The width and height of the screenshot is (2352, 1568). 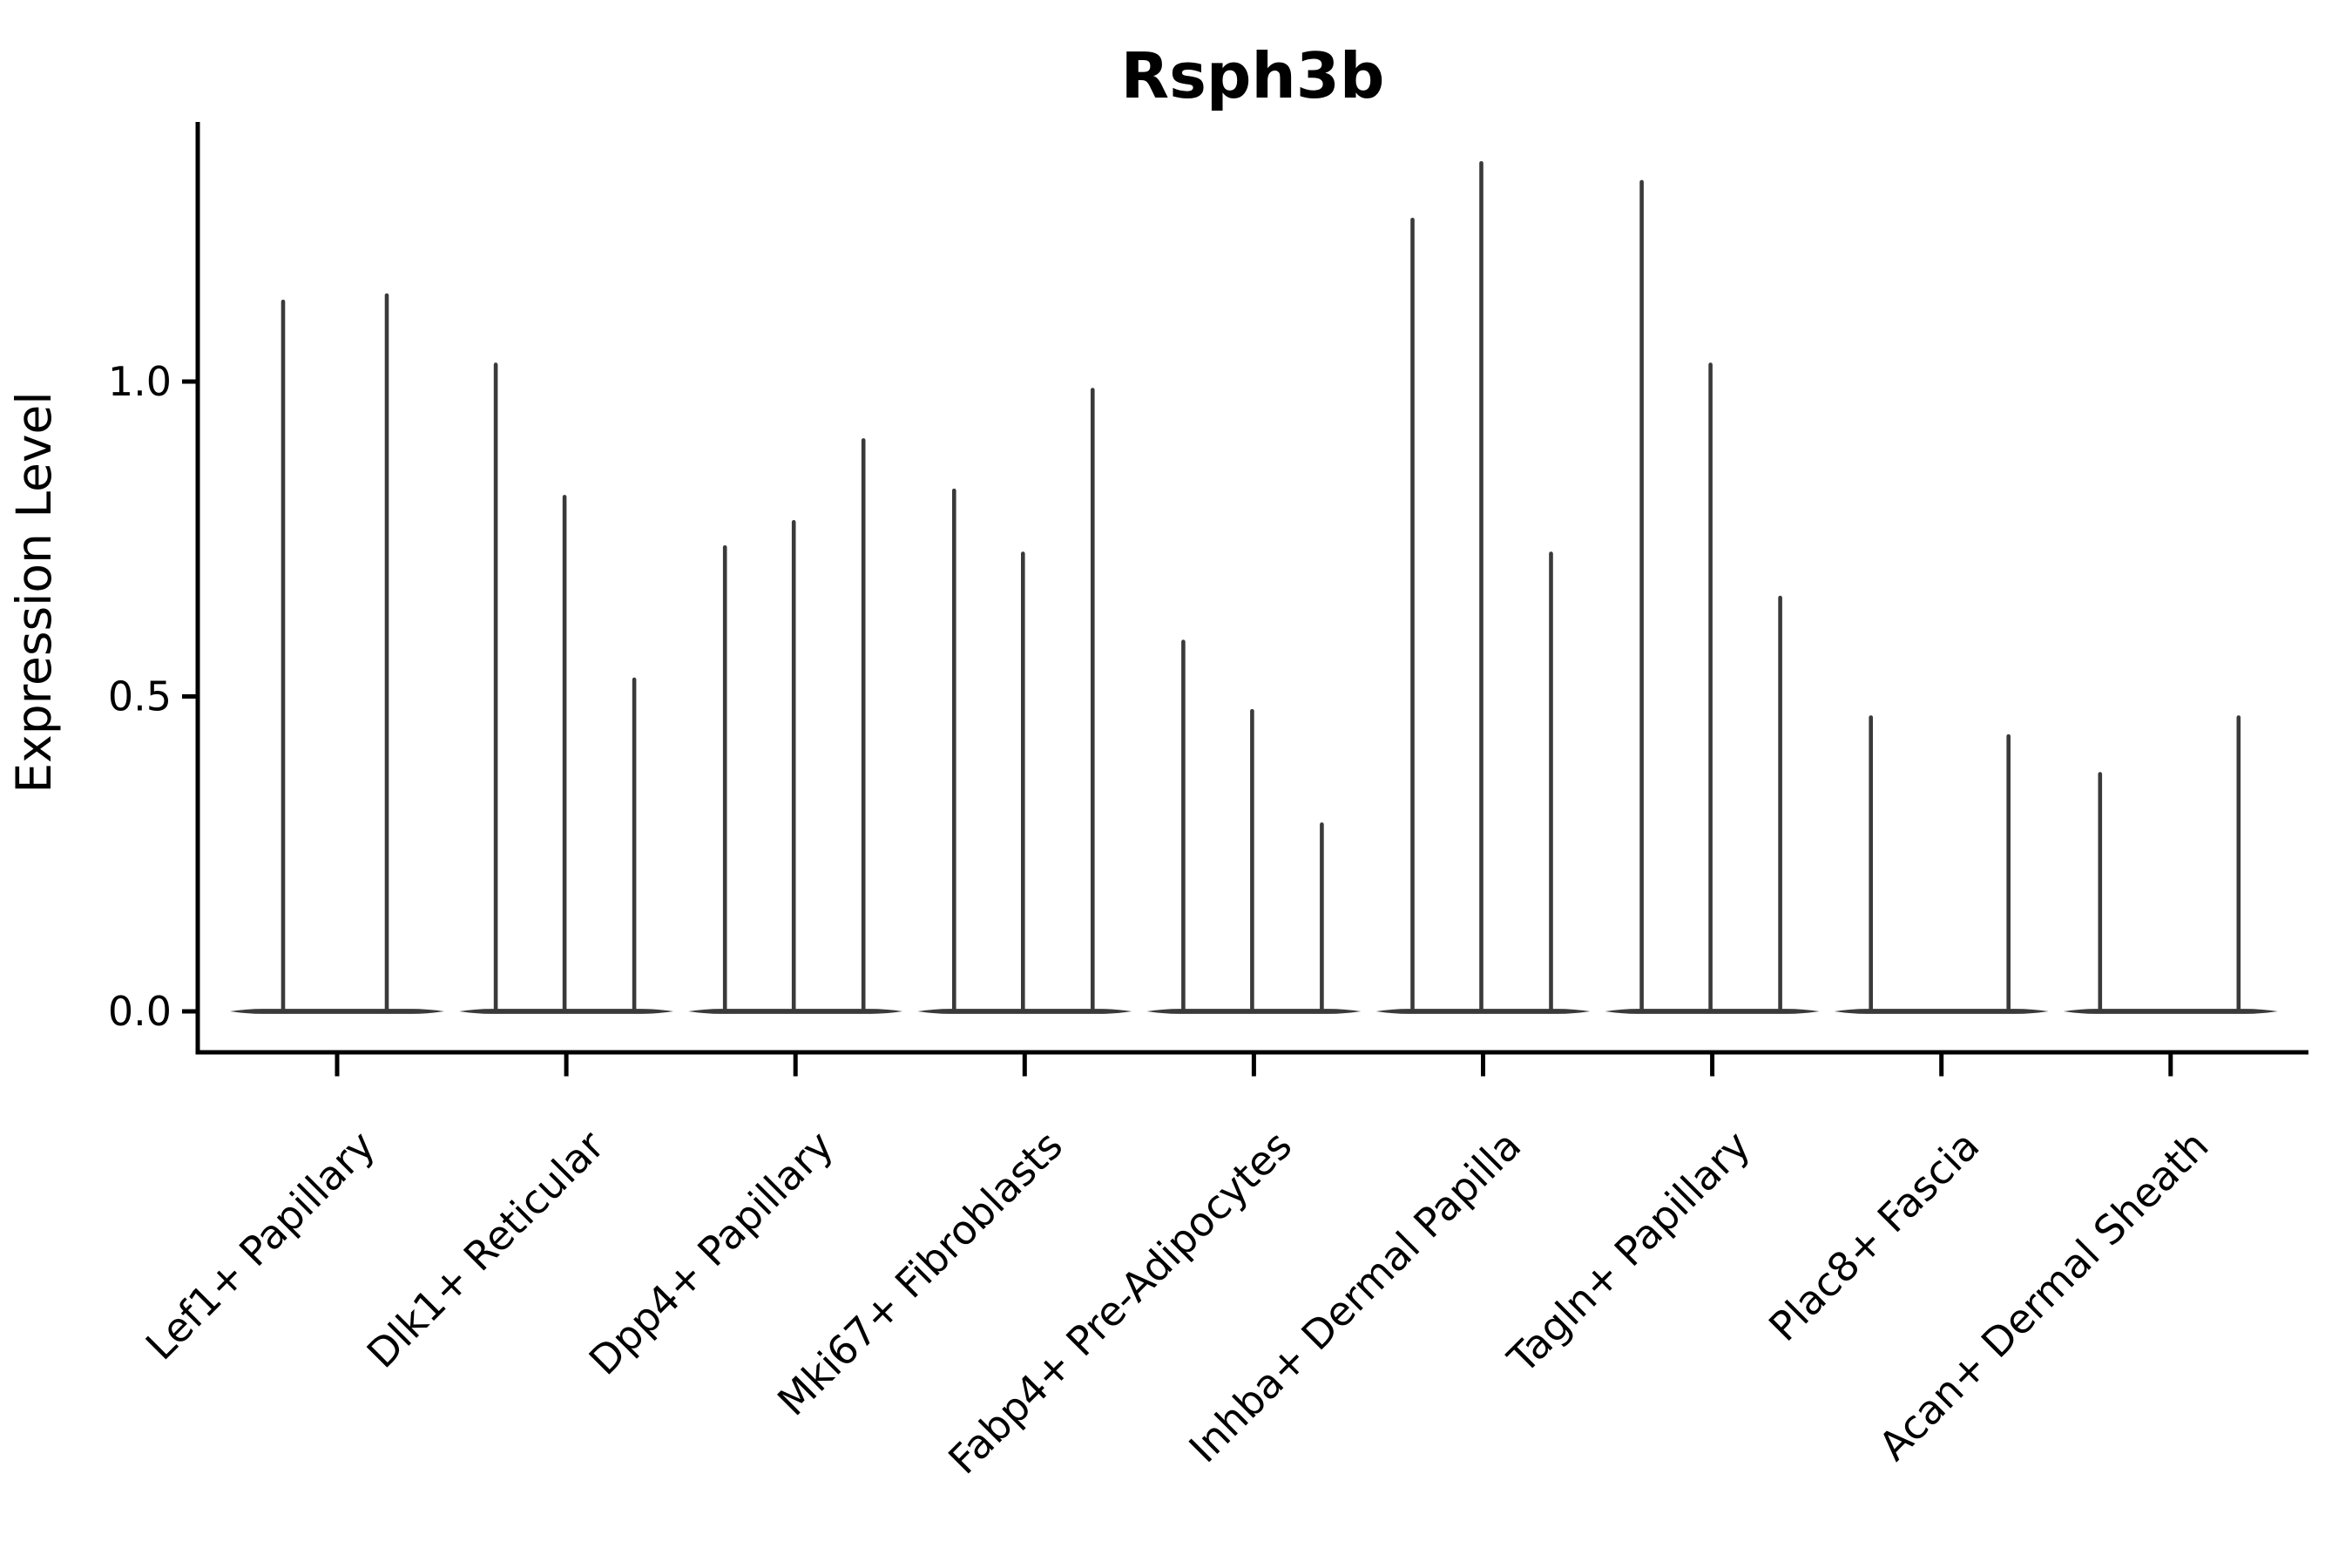 I want to click on y-axis-label: Expression Level, so click(x=34, y=592).